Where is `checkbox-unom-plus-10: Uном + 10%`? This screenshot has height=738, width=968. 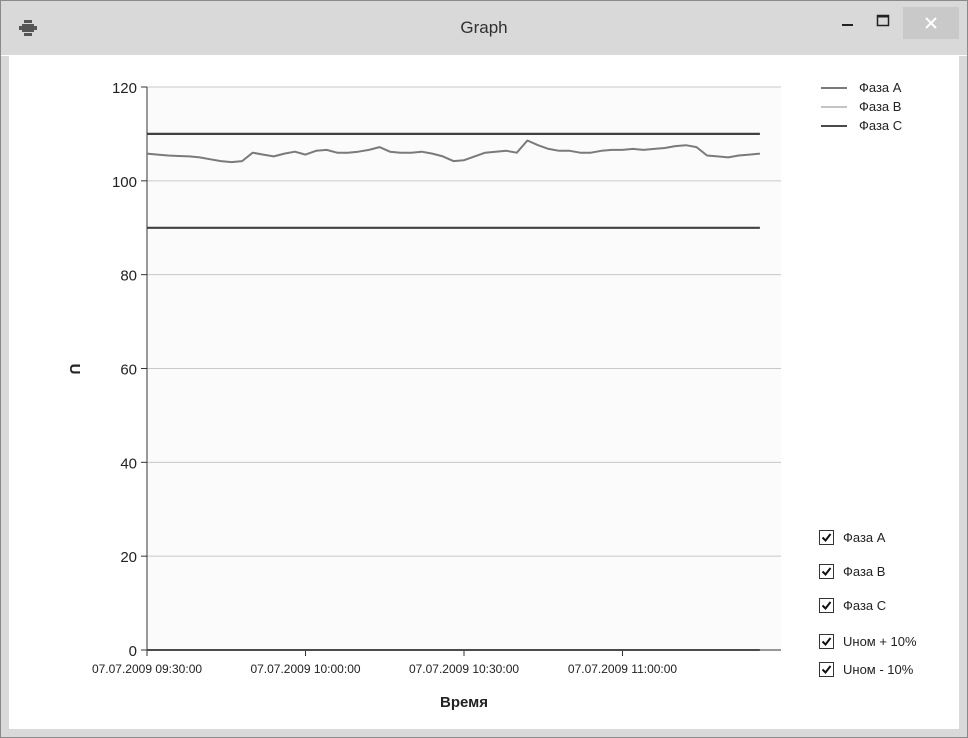
checkbox-unom-plus-10: Uном + 10% is located at coordinates (884, 643).